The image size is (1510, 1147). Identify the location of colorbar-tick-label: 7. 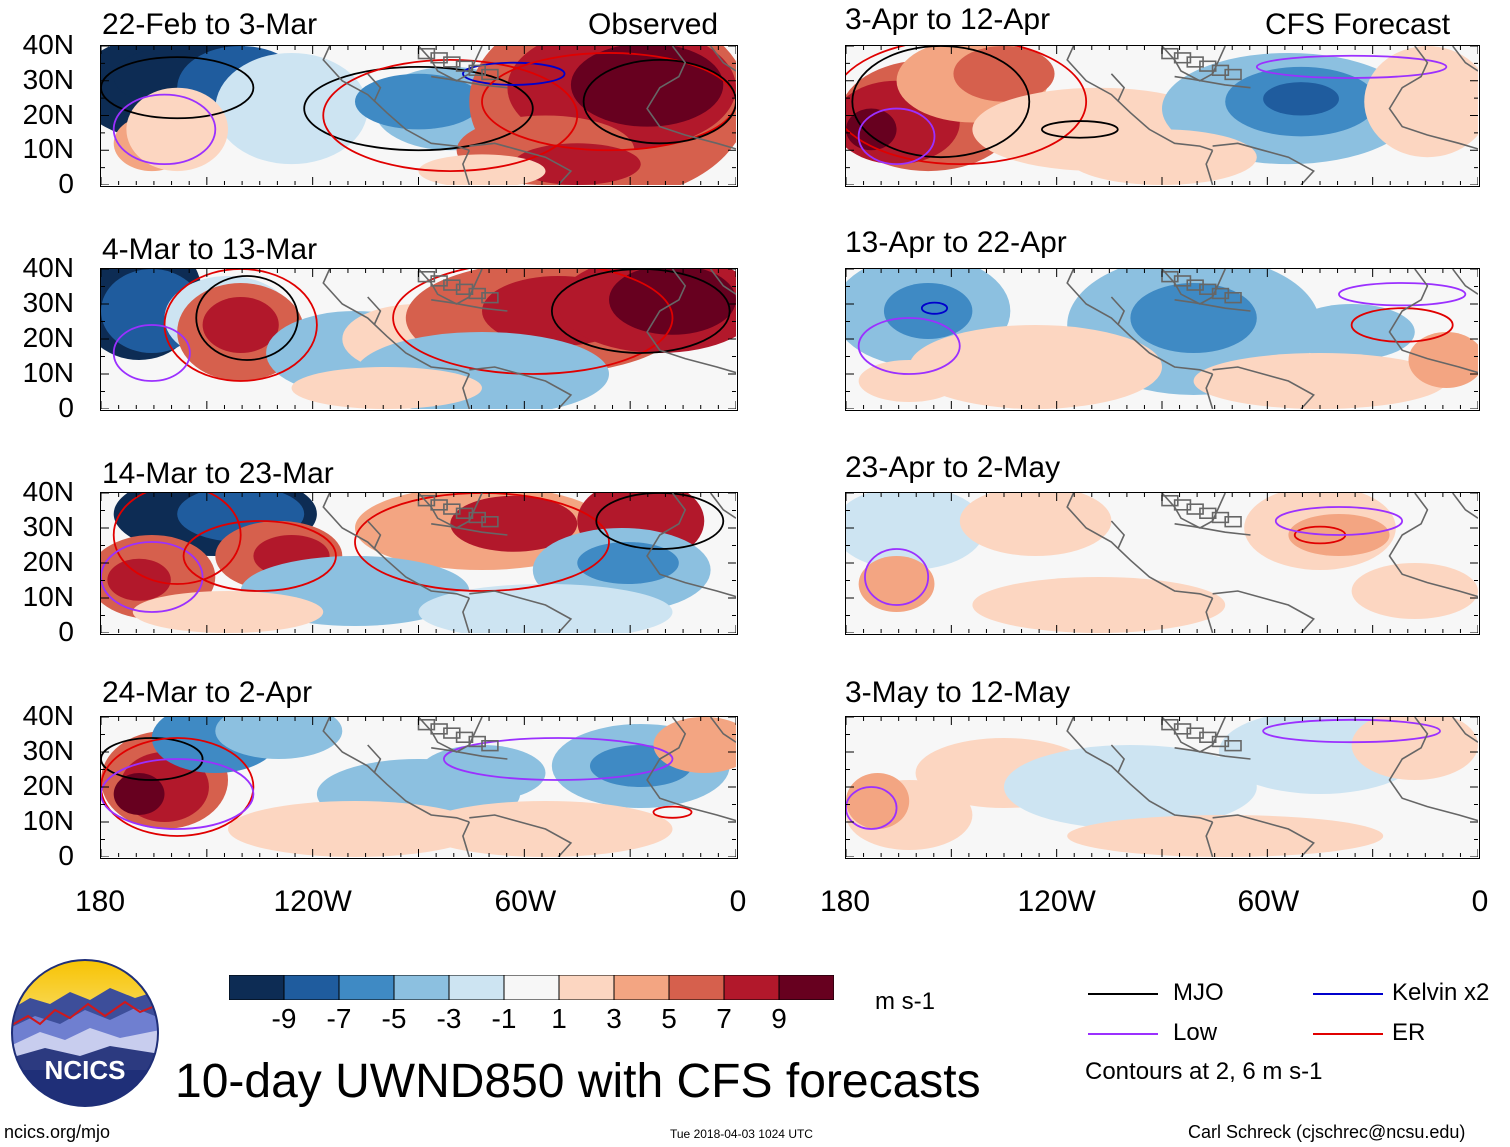
(724, 1018).